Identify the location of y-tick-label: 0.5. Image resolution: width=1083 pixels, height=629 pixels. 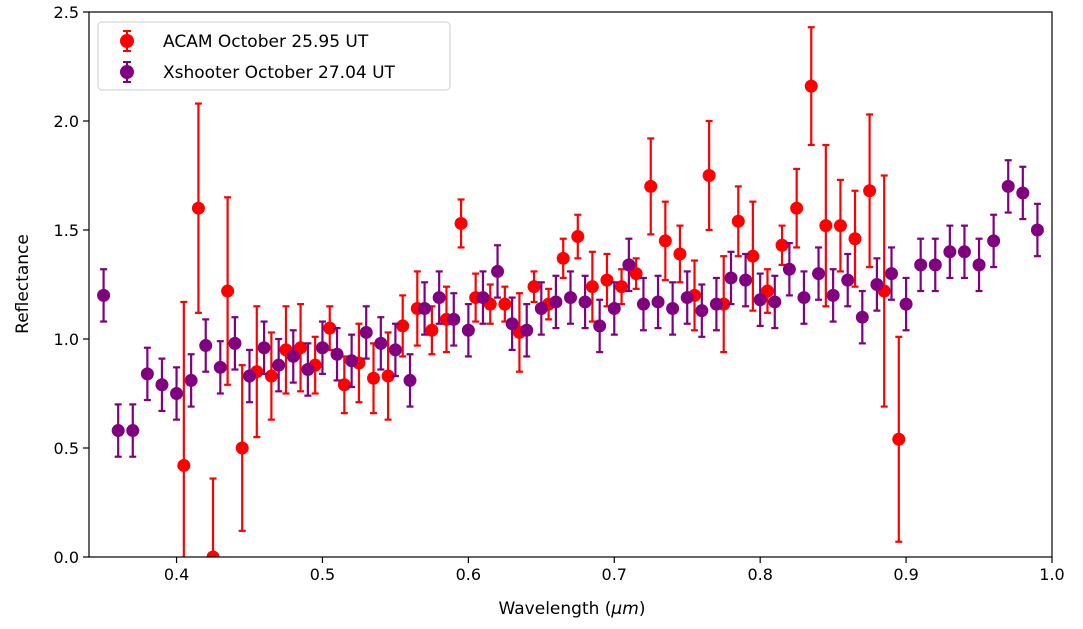
(66, 448).